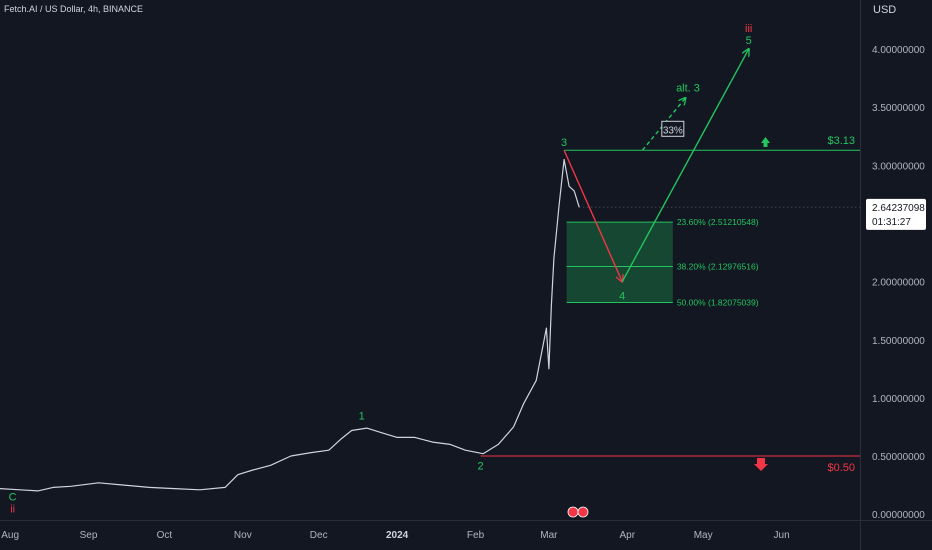 Image resolution: width=932 pixels, height=550 pixels. Describe the element at coordinates (74, 9) in the screenshot. I see `symbol-title: Fetch.AI / US Dollar, 4h, BINANCE` at that location.